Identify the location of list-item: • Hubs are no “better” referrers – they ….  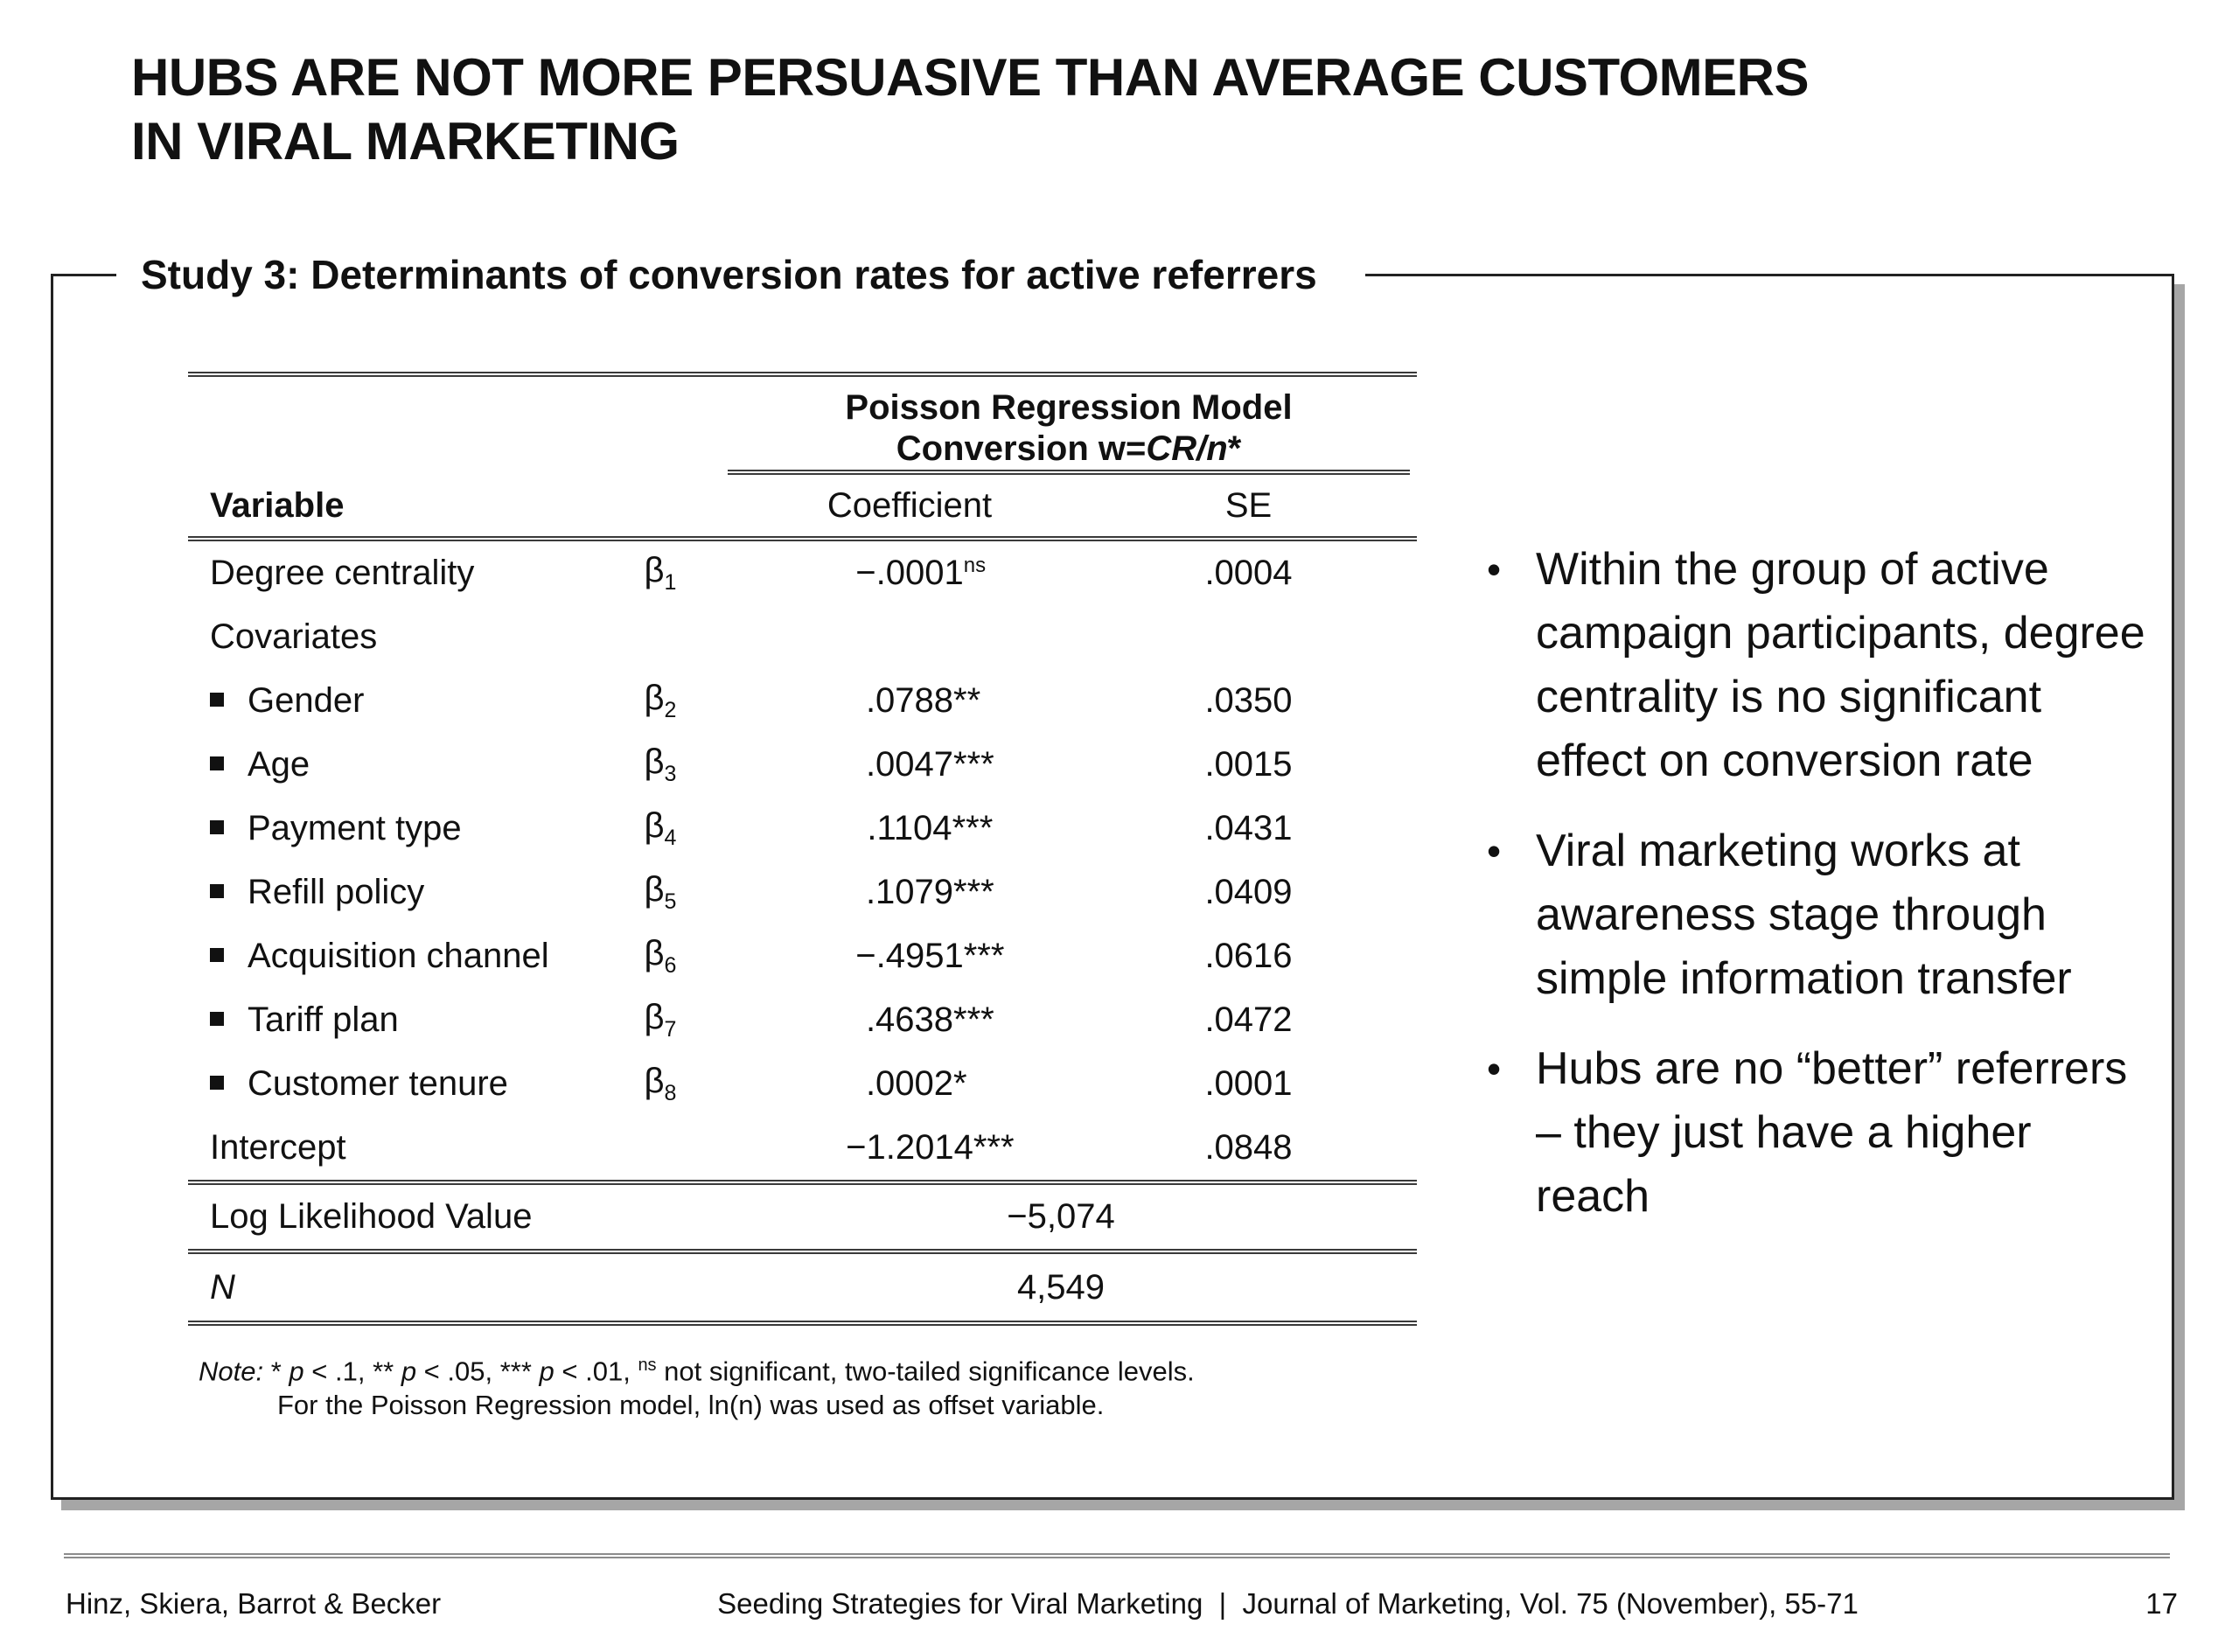
(1823, 1133).